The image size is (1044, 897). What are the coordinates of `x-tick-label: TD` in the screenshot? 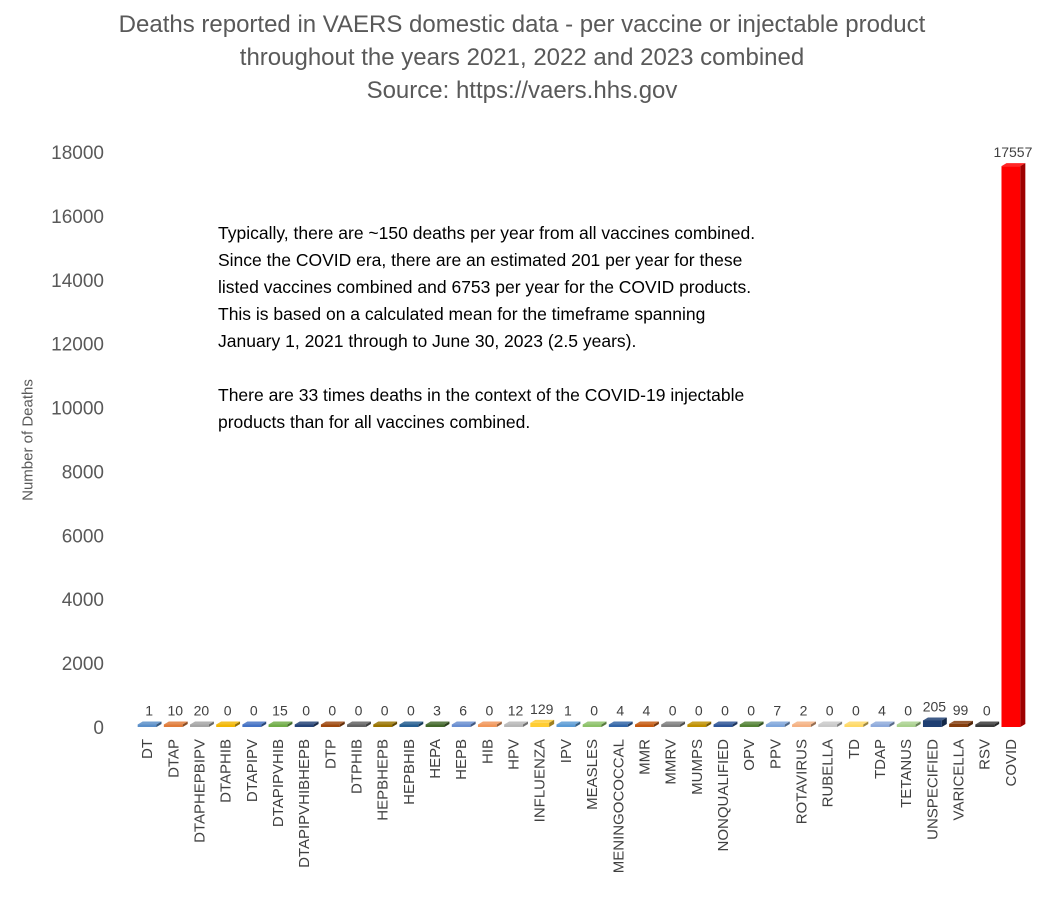 It's located at (854, 749).